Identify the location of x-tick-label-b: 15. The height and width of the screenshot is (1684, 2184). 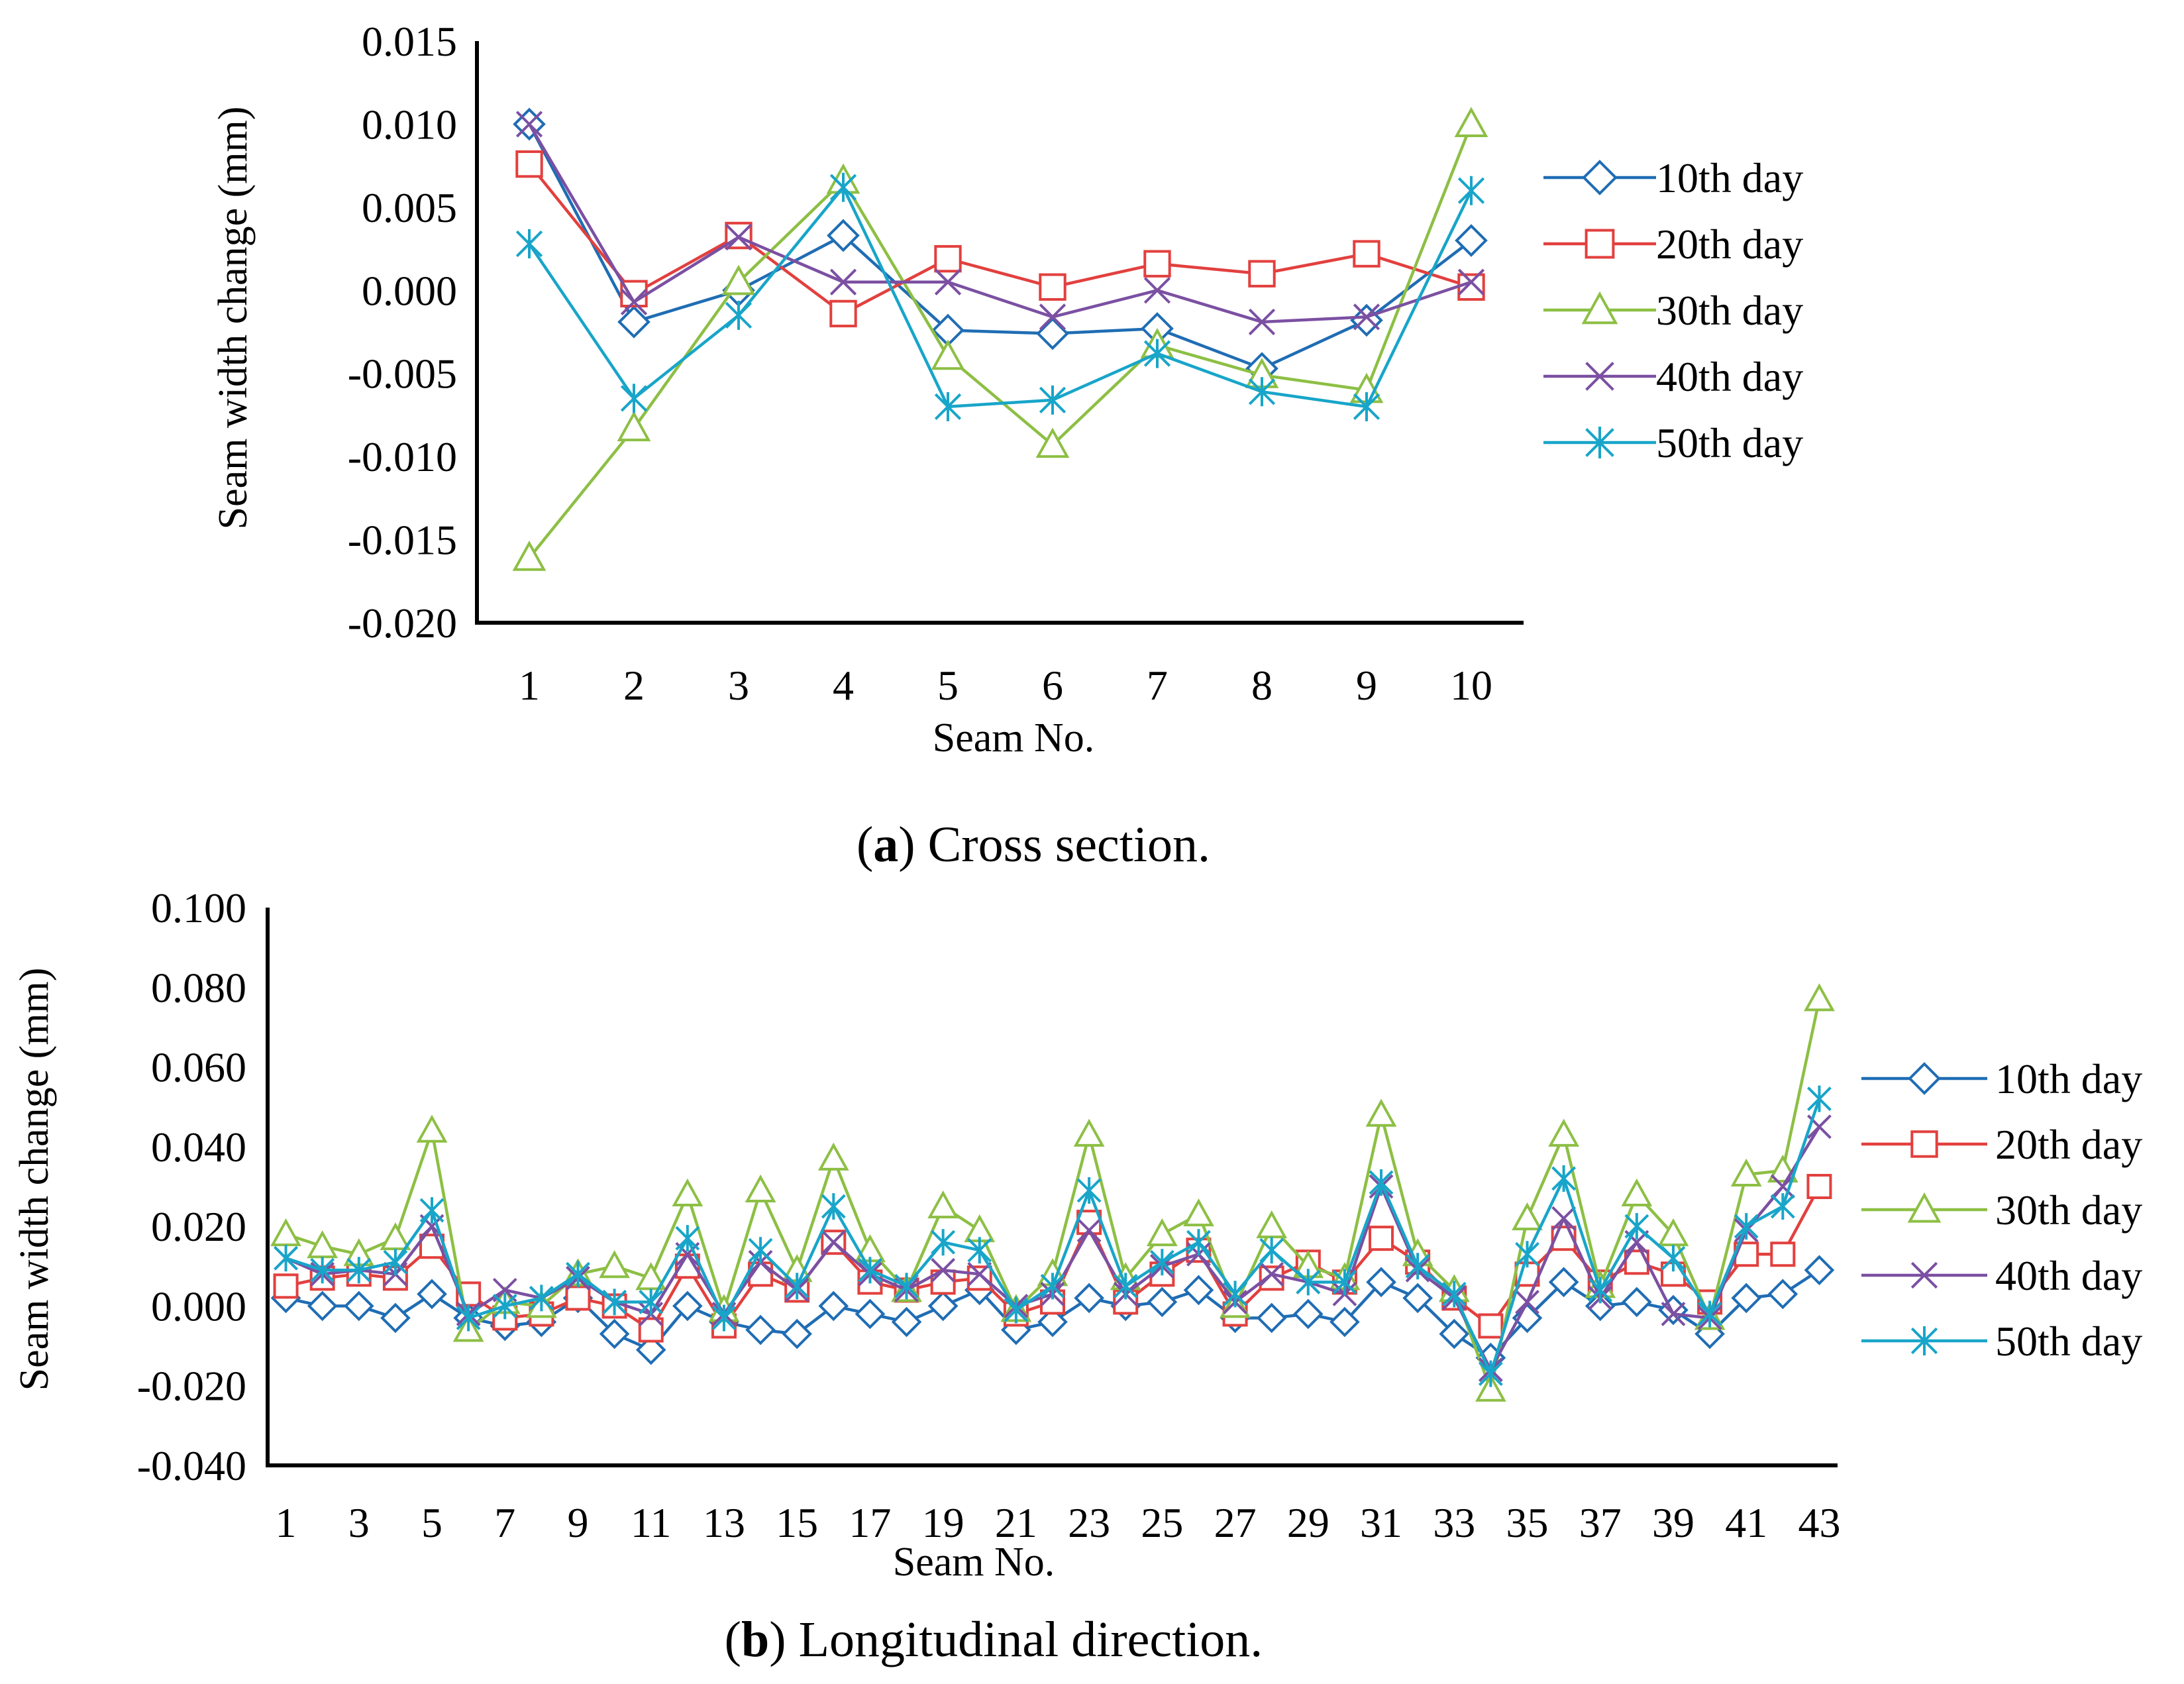
(797, 1523).